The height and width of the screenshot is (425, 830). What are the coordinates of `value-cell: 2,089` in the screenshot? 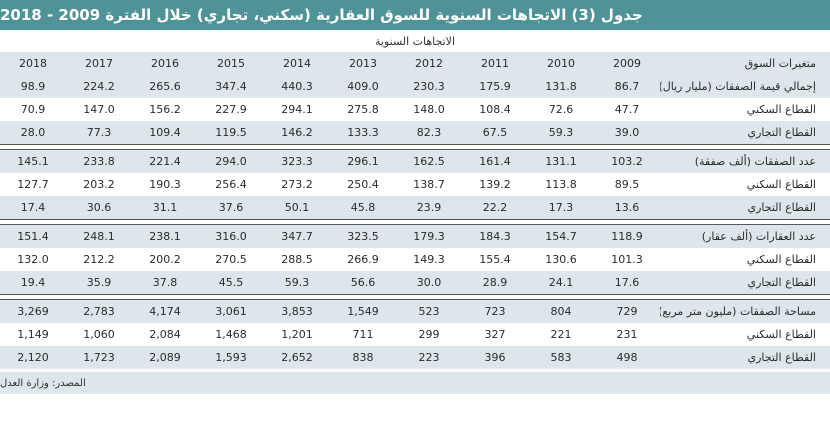 It's located at (165, 357).